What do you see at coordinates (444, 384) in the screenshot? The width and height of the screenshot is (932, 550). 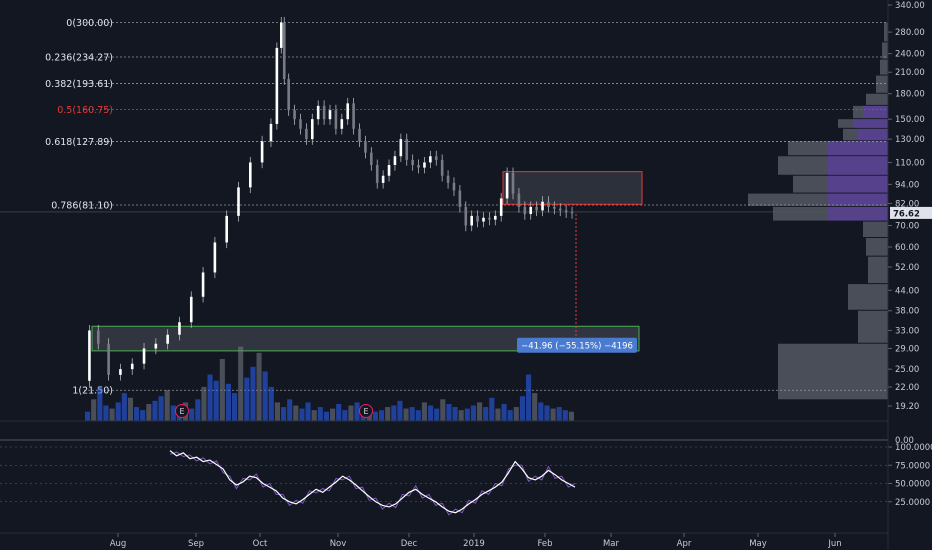 I see `volume-bars` at bounding box center [444, 384].